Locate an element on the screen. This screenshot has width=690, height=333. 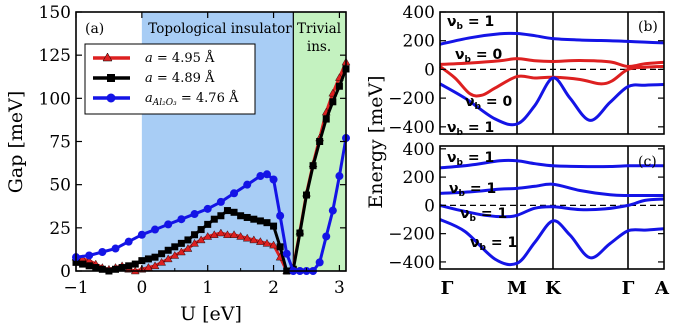
c-ytick-label-0: 400 is located at coordinates (419, 150).